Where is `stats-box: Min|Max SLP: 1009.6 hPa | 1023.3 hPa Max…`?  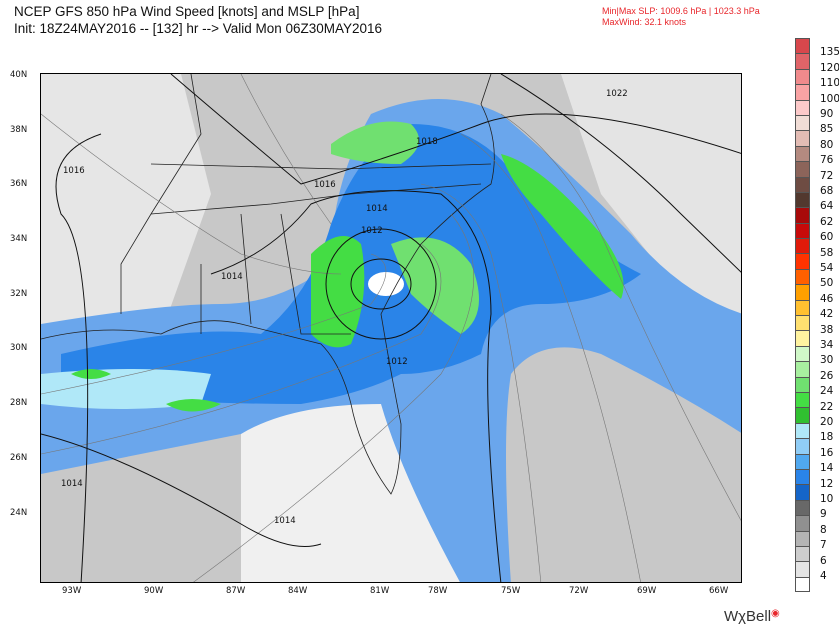 stats-box: Min|Max SLP: 1009.6 hPa | 1023.3 hPa Max… is located at coordinates (681, 17).